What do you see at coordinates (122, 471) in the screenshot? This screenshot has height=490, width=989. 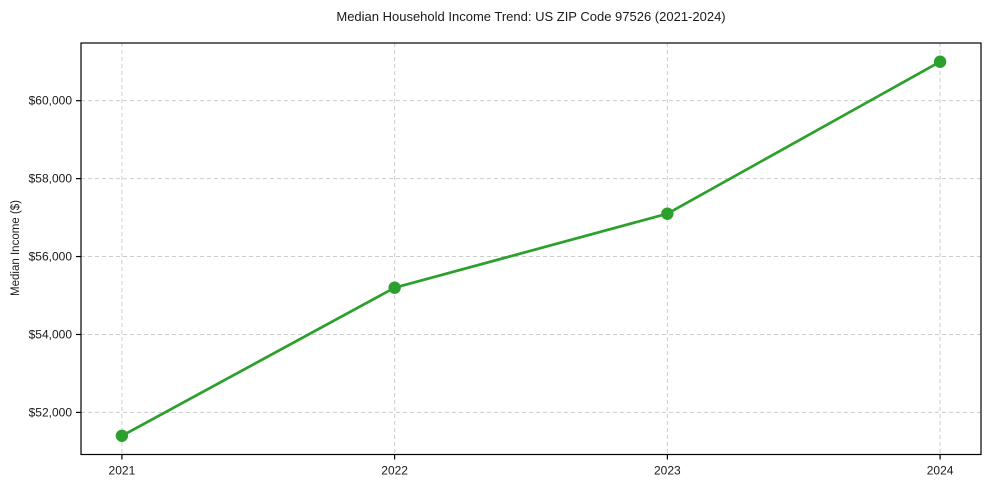 I see `x-tick-label: 2021` at bounding box center [122, 471].